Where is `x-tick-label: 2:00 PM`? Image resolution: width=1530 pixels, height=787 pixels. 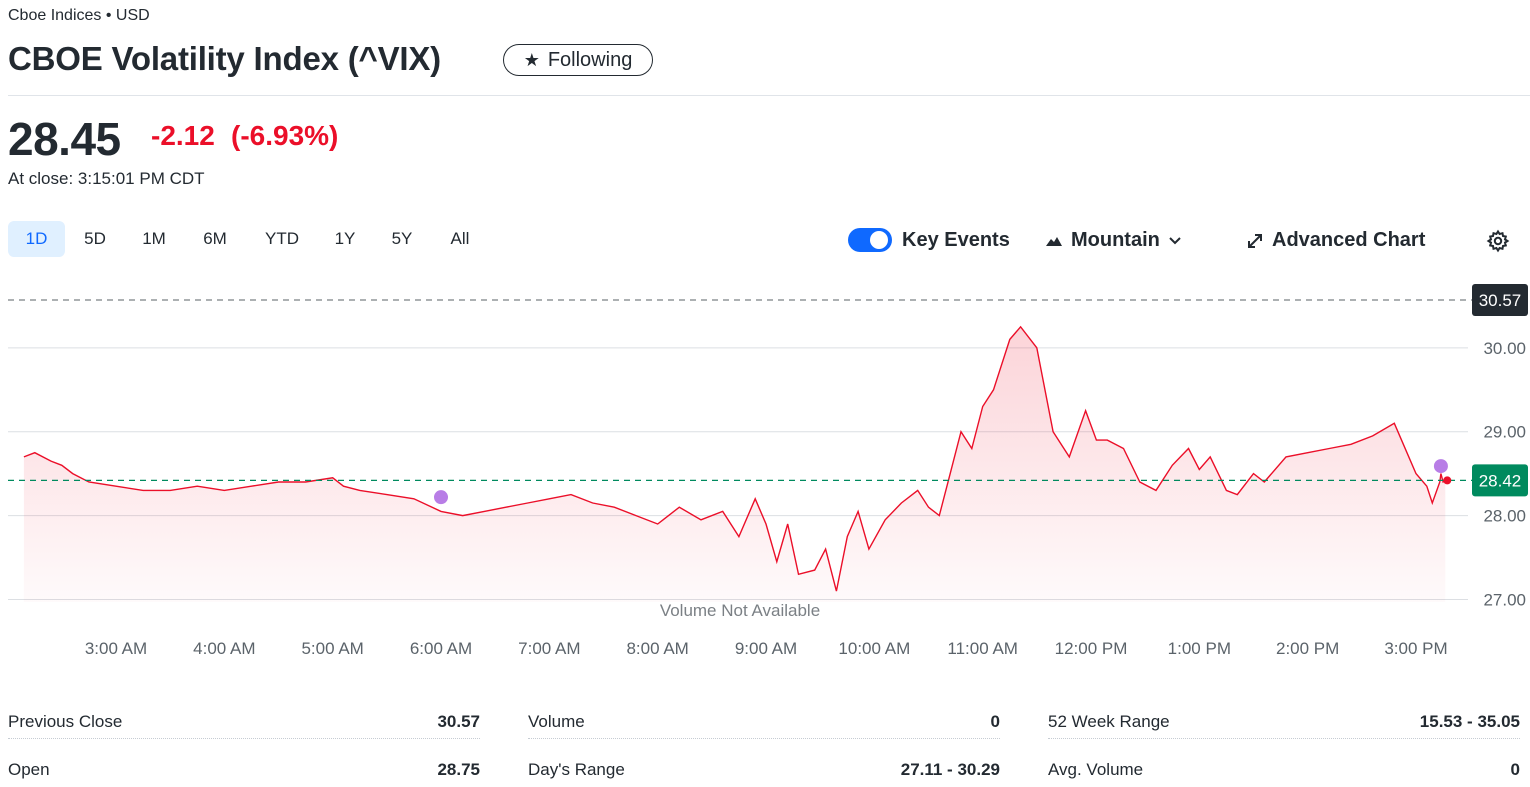 x-tick-label: 2:00 PM is located at coordinates (1307, 648).